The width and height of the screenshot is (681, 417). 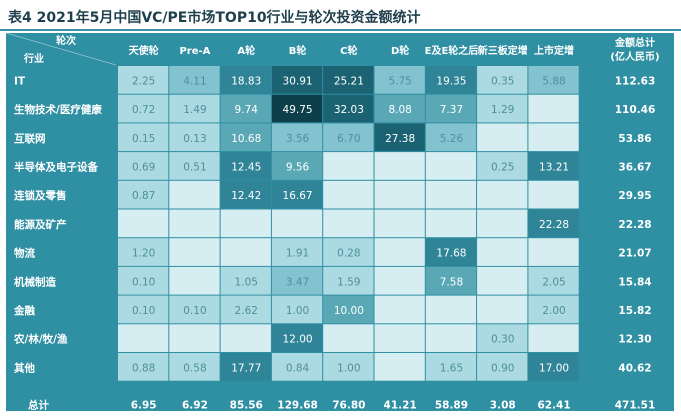 I want to click on cell-value: 12.45, so click(x=246, y=167).